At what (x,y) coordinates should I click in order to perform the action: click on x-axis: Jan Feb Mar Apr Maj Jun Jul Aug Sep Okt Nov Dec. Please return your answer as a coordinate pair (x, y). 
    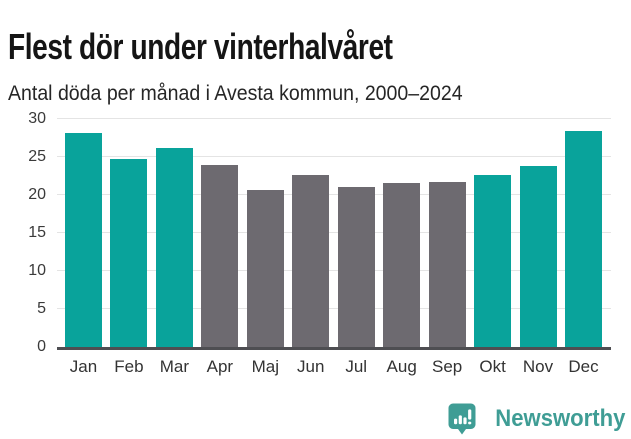
    Looking at the image, I should click on (333, 367).